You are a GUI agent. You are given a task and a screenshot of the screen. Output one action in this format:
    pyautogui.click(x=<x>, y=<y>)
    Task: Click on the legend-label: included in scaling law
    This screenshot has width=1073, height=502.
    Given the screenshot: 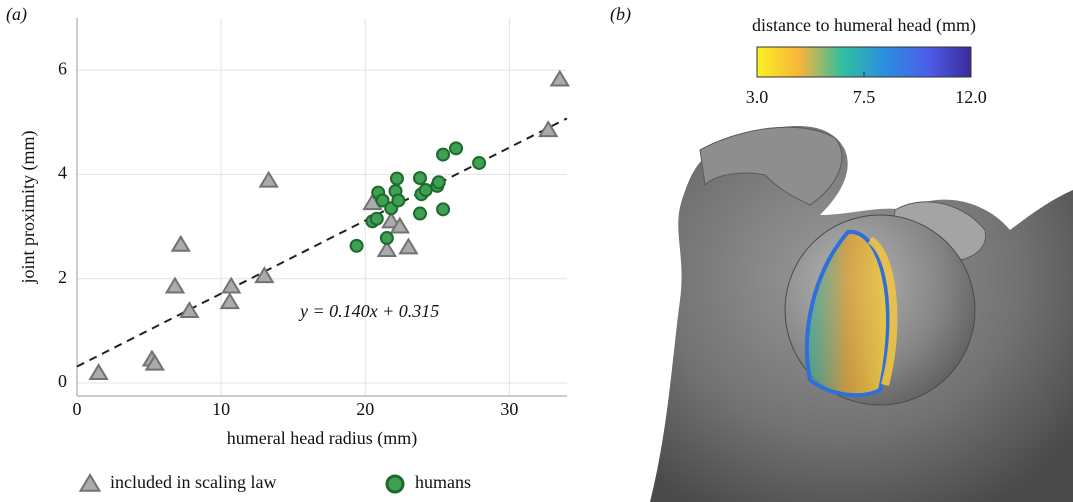 What is the action you would take?
    pyautogui.click(x=193, y=482)
    